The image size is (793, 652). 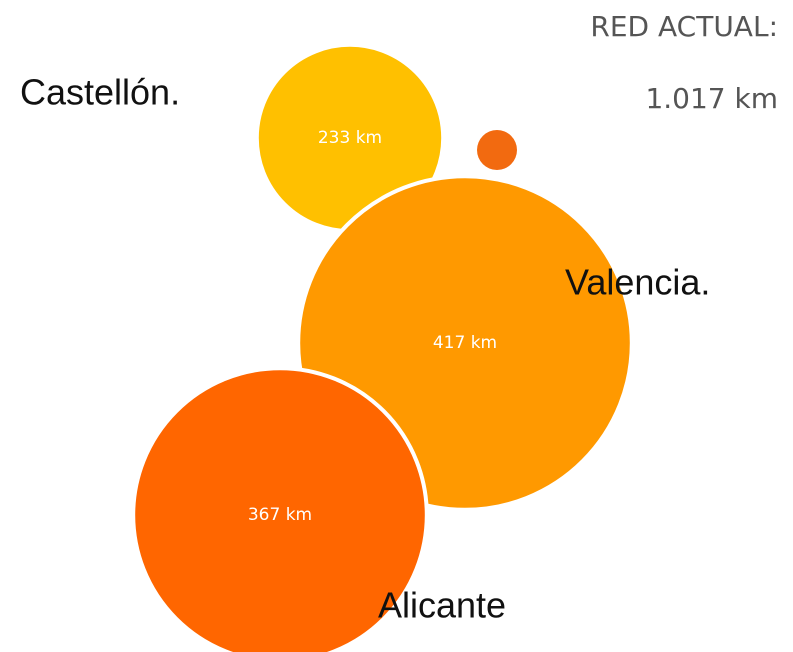 I want to click on value-label: 367 km, so click(x=280, y=515).